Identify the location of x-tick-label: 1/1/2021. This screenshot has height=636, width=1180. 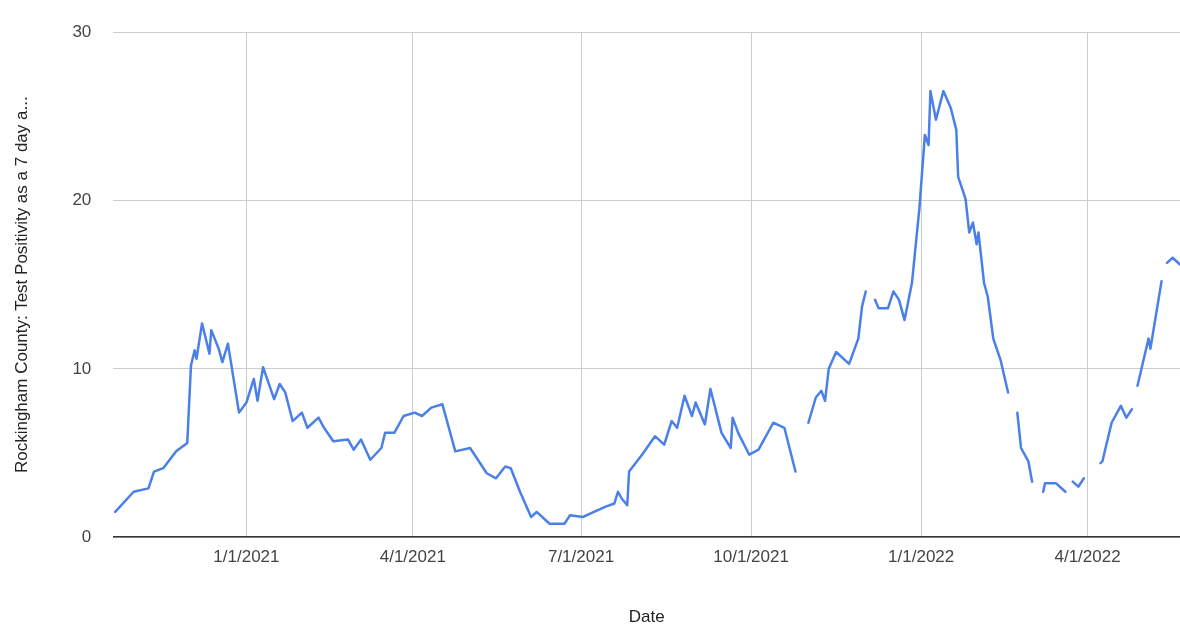
(246, 557).